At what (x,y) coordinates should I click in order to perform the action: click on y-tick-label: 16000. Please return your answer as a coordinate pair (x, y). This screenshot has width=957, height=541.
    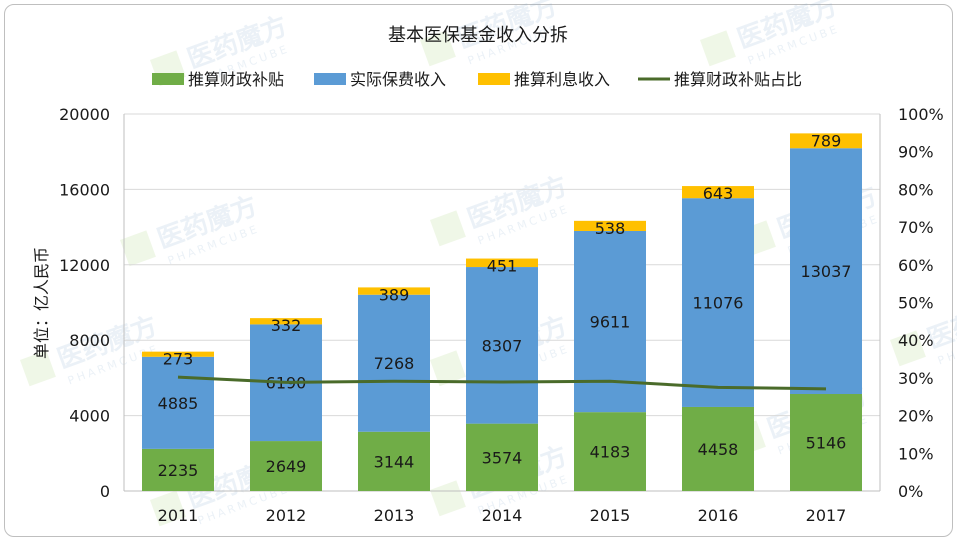
    Looking at the image, I should click on (84, 189).